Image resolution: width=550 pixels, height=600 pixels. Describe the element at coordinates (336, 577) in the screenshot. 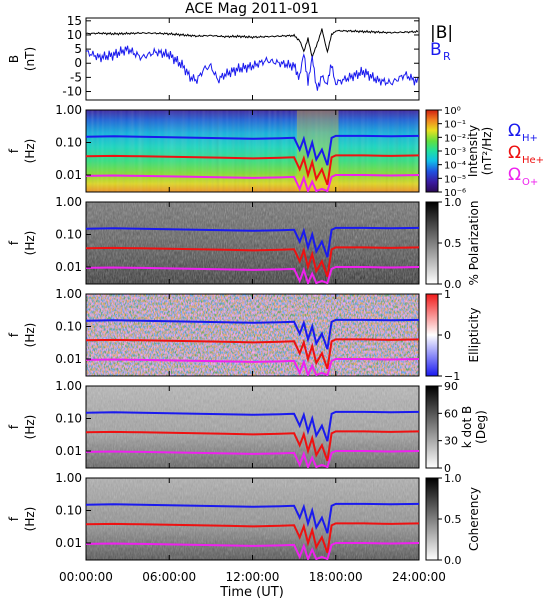

I see `x-tick-label: 18:00:00` at that location.